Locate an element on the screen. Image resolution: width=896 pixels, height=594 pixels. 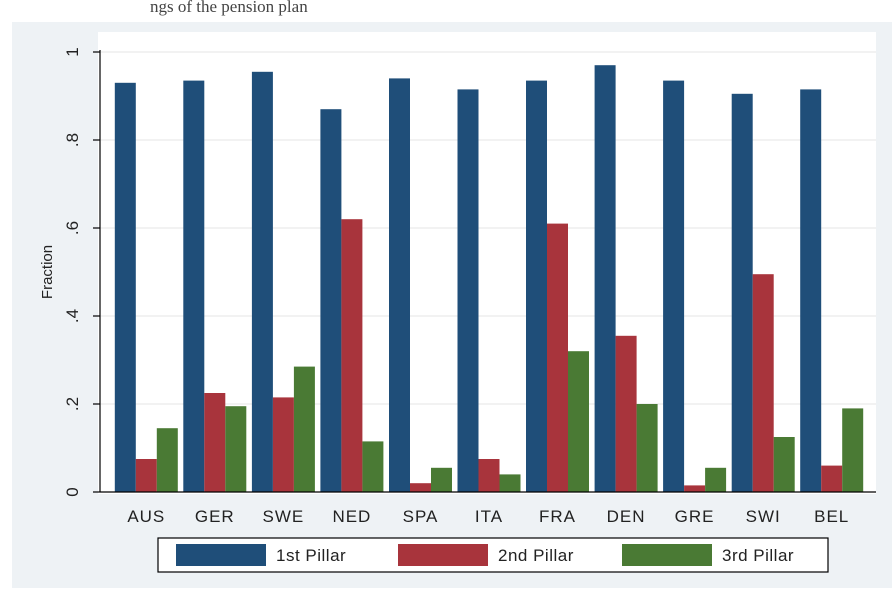
bar-3rd-pillar-ger is located at coordinates (236, 449).